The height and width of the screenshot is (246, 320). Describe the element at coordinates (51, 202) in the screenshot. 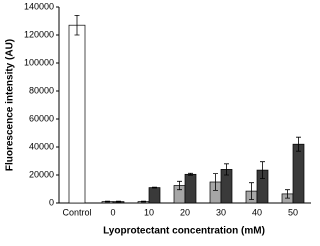

I see `y-tick-label: 0` at that location.